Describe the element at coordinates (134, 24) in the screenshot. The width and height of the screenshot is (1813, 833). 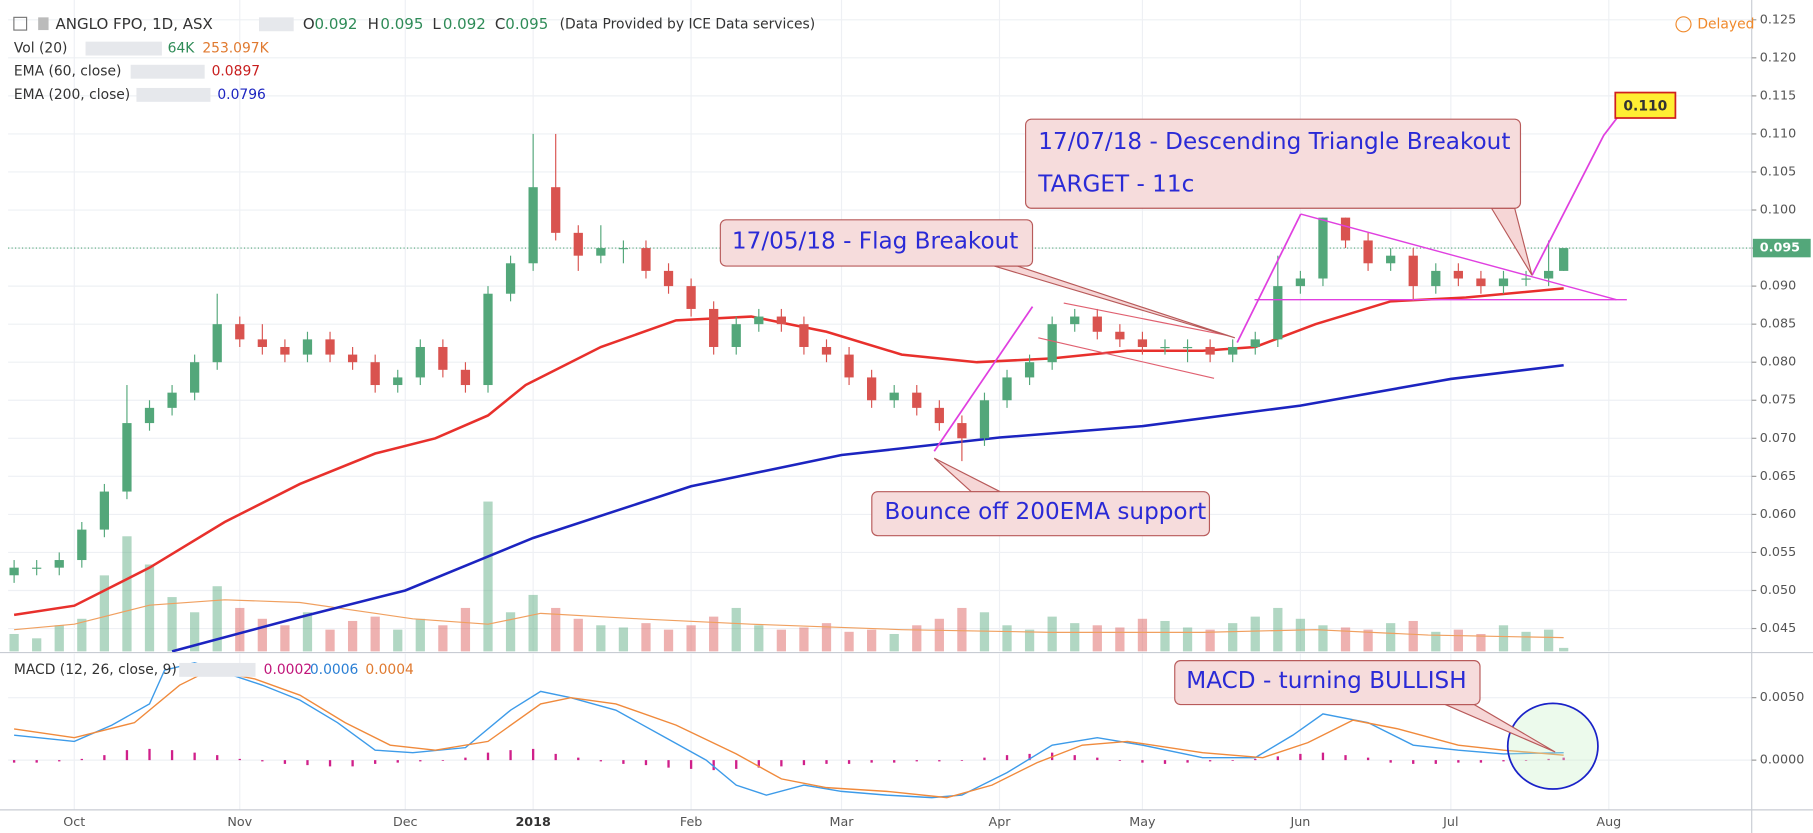
I see `symbol: ANGLO FPO, 1D, ASX` at that location.